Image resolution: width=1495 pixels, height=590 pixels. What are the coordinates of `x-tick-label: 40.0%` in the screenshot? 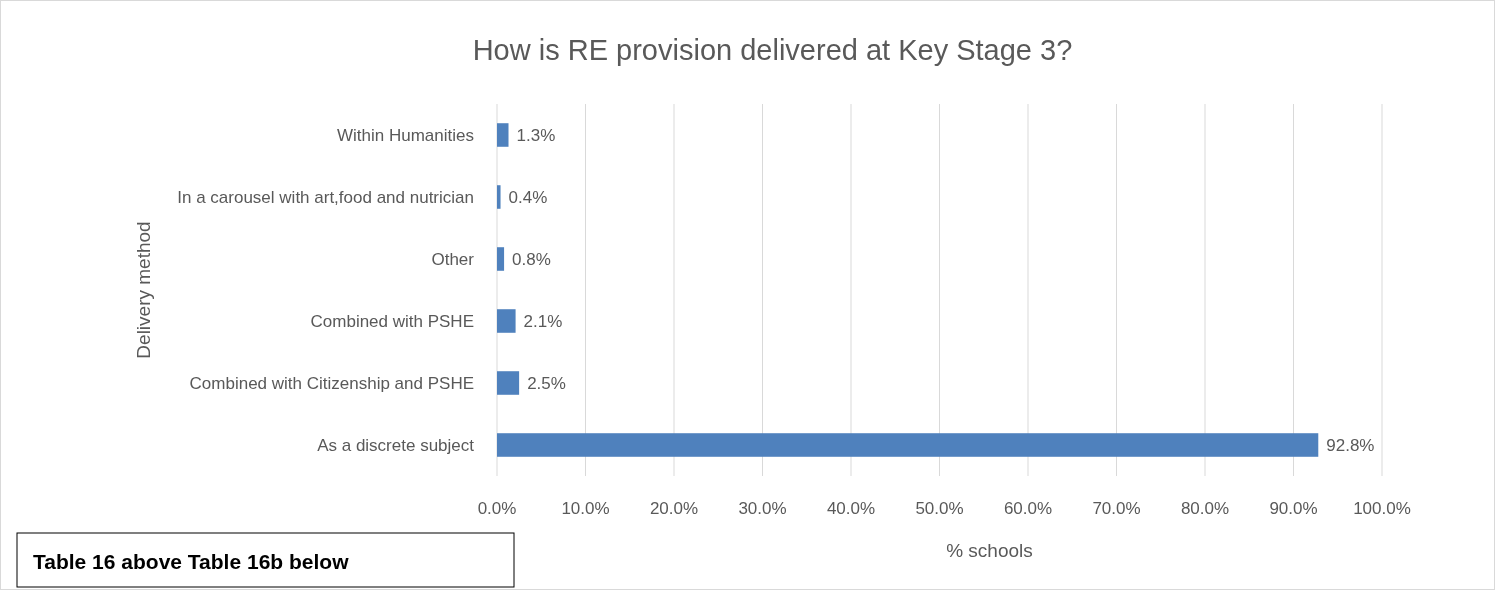 It's located at (851, 508).